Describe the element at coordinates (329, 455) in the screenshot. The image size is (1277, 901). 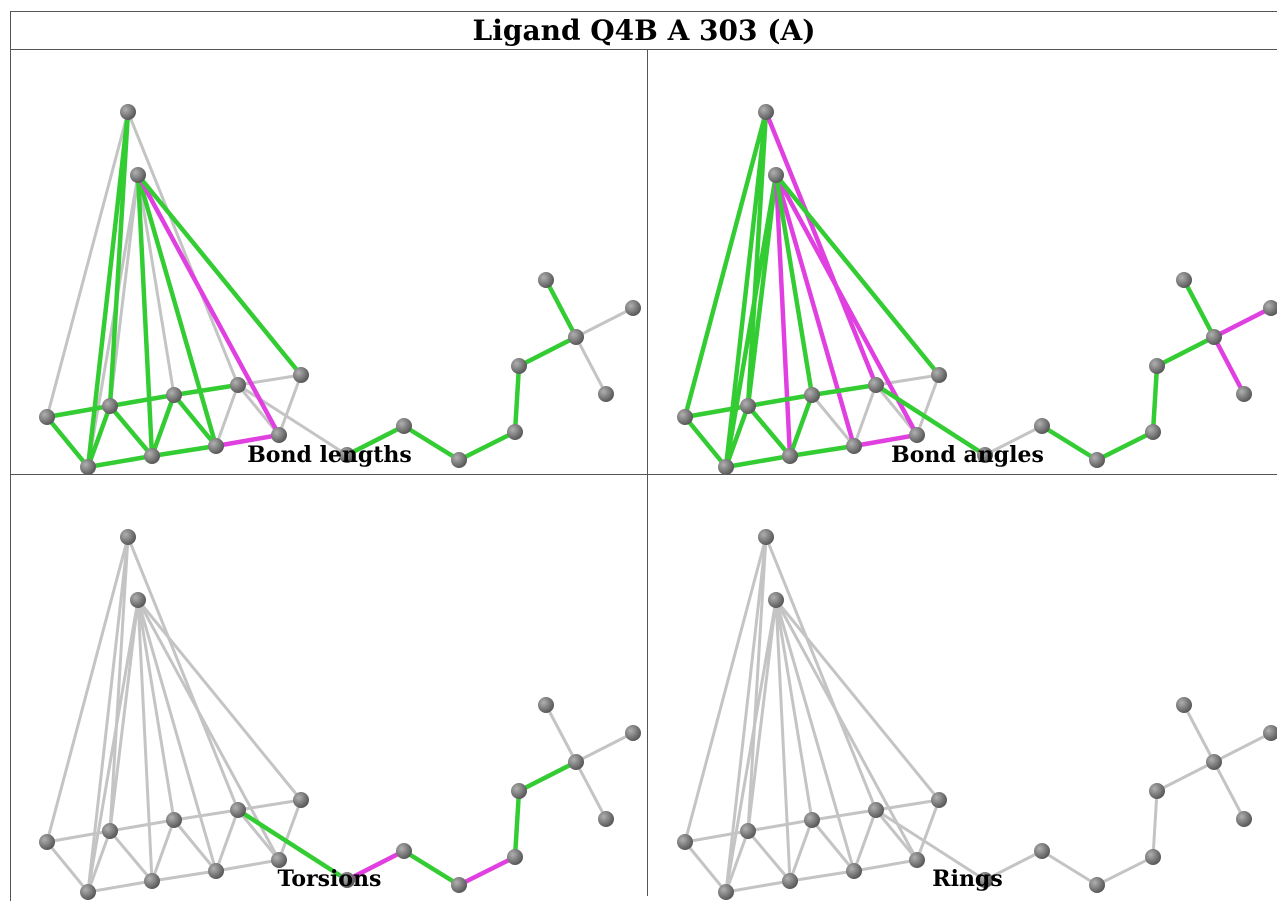
I see `panel-caption-bond-lengths: Bond lengths` at that location.